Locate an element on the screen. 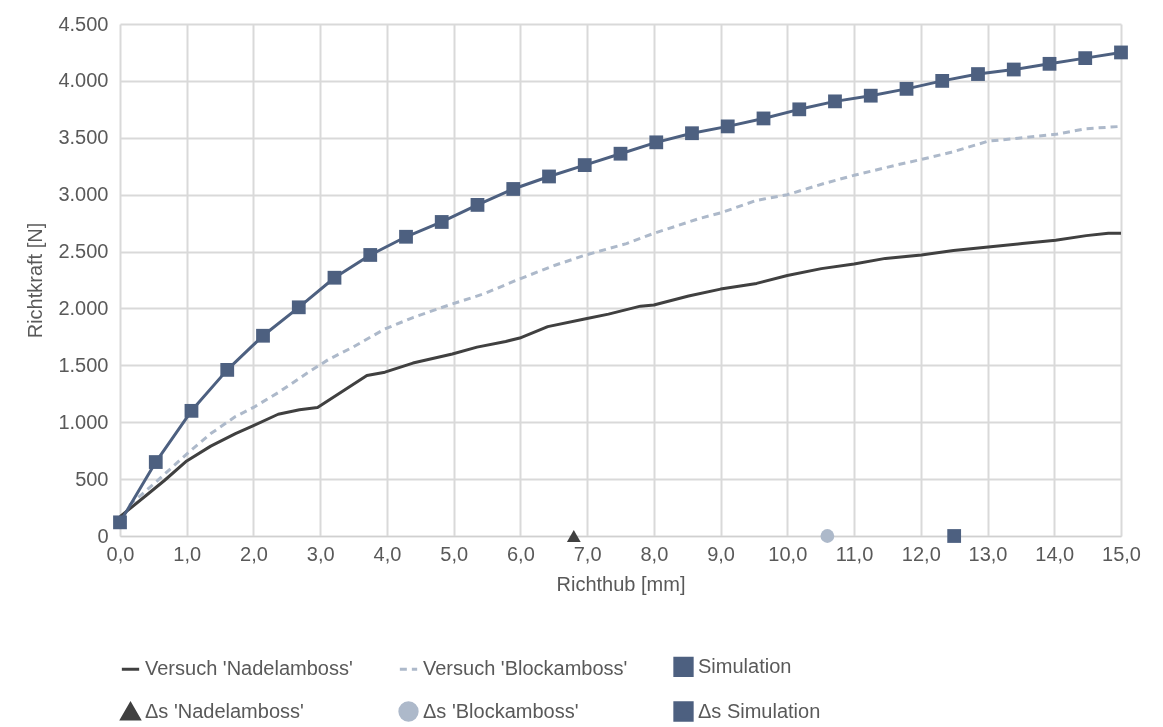 The width and height of the screenshot is (1163, 727). legend-label: Δs 'Blockamboss' is located at coordinates (501, 710).